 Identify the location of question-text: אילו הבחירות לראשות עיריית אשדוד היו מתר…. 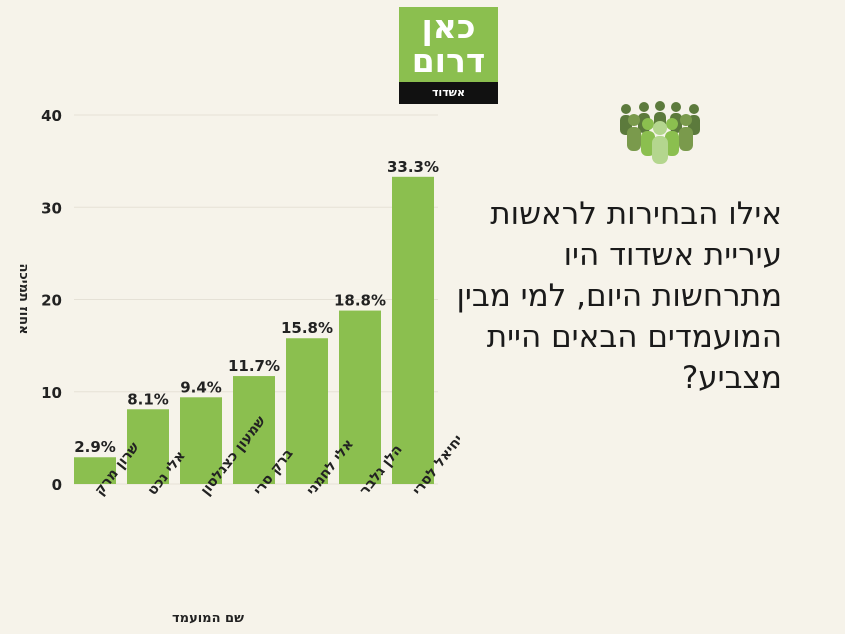
(619, 296).